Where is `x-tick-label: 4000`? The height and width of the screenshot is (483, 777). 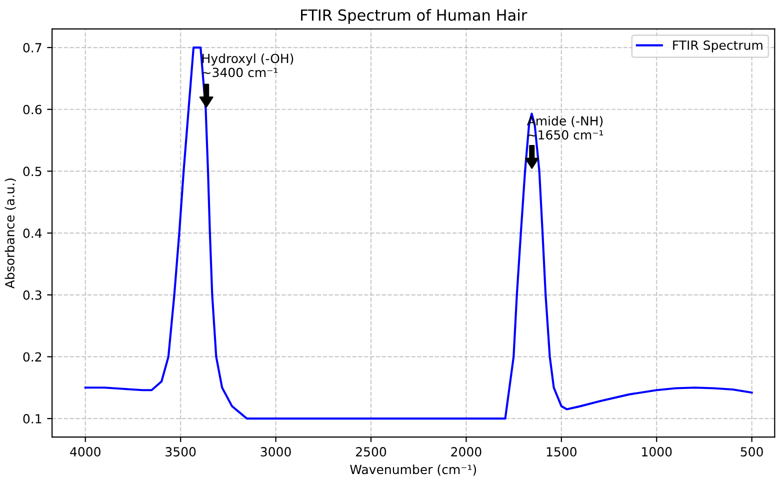 x-tick-label: 4000 is located at coordinates (85, 452).